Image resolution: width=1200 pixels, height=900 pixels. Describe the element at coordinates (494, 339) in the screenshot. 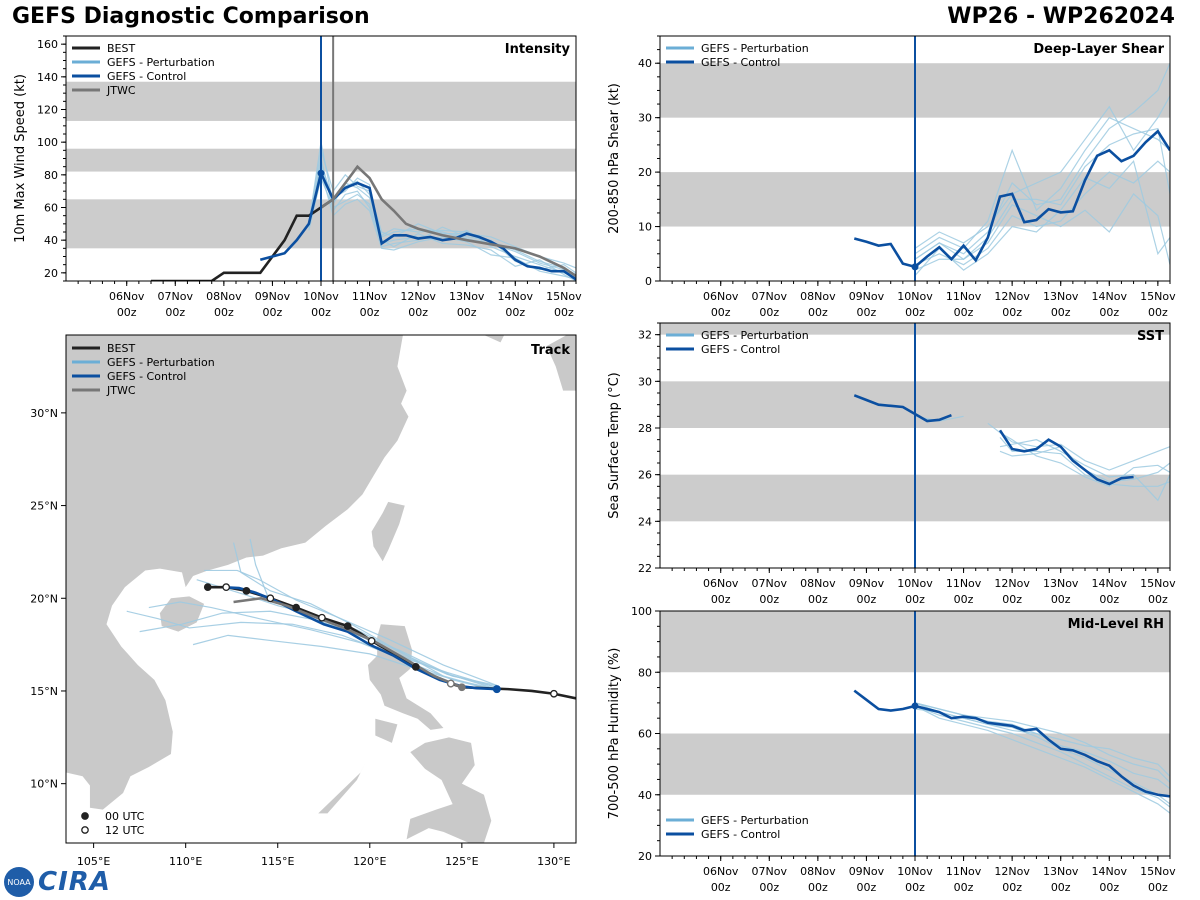

I see `landmass-korea` at that location.